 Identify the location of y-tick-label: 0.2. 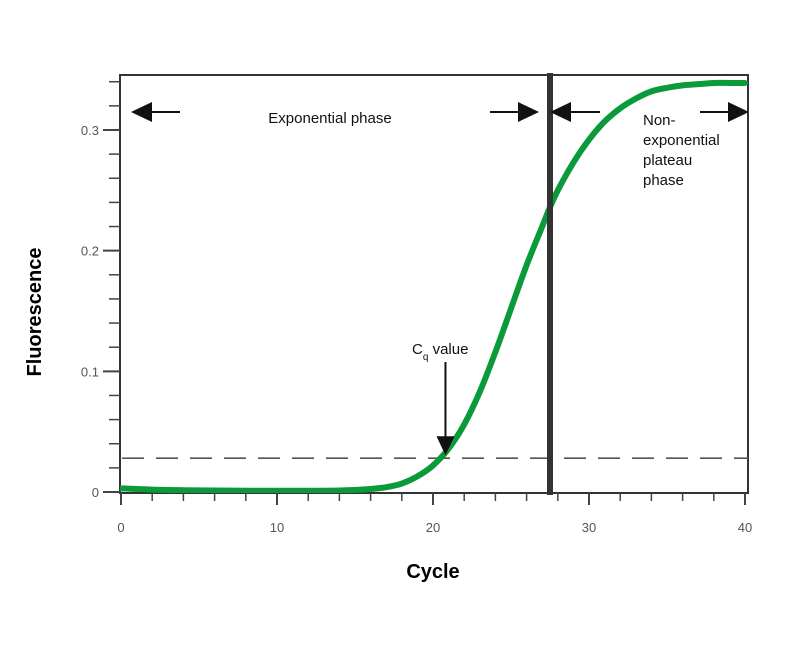
(90, 251).